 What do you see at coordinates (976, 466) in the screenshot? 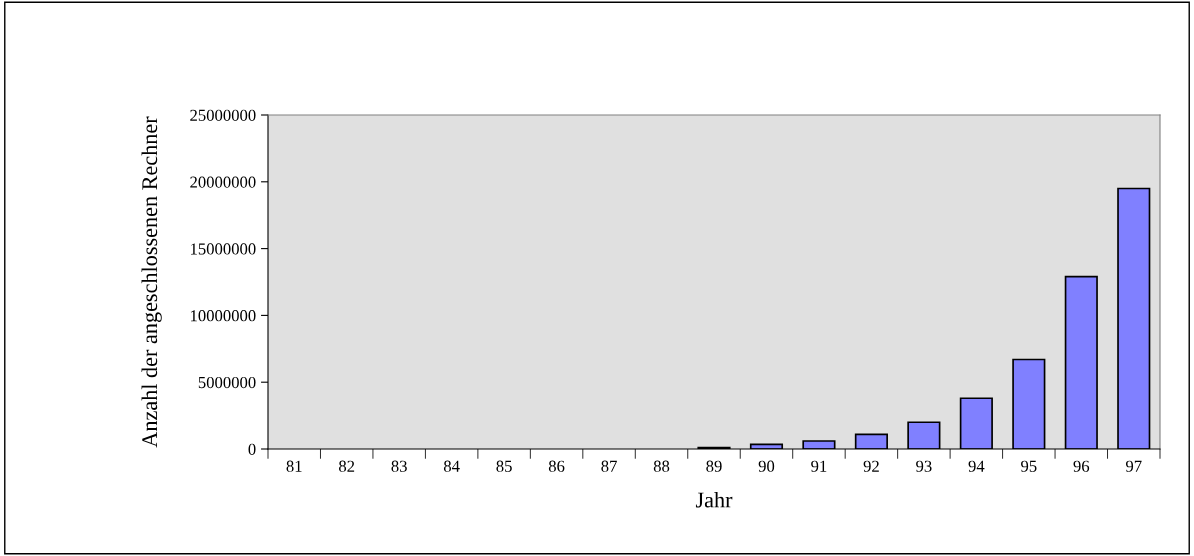
I see `x-tick-label: 94` at bounding box center [976, 466].